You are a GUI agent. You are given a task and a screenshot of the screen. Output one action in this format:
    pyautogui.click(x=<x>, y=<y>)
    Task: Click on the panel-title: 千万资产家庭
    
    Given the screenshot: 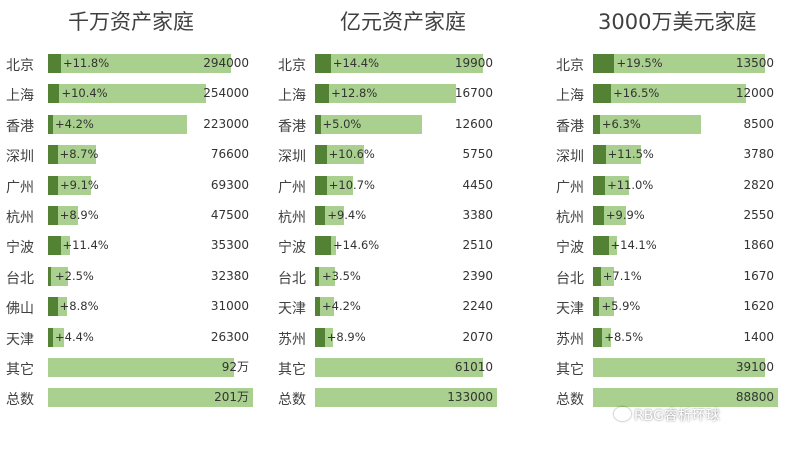 What is the action you would take?
    pyautogui.click(x=131, y=22)
    